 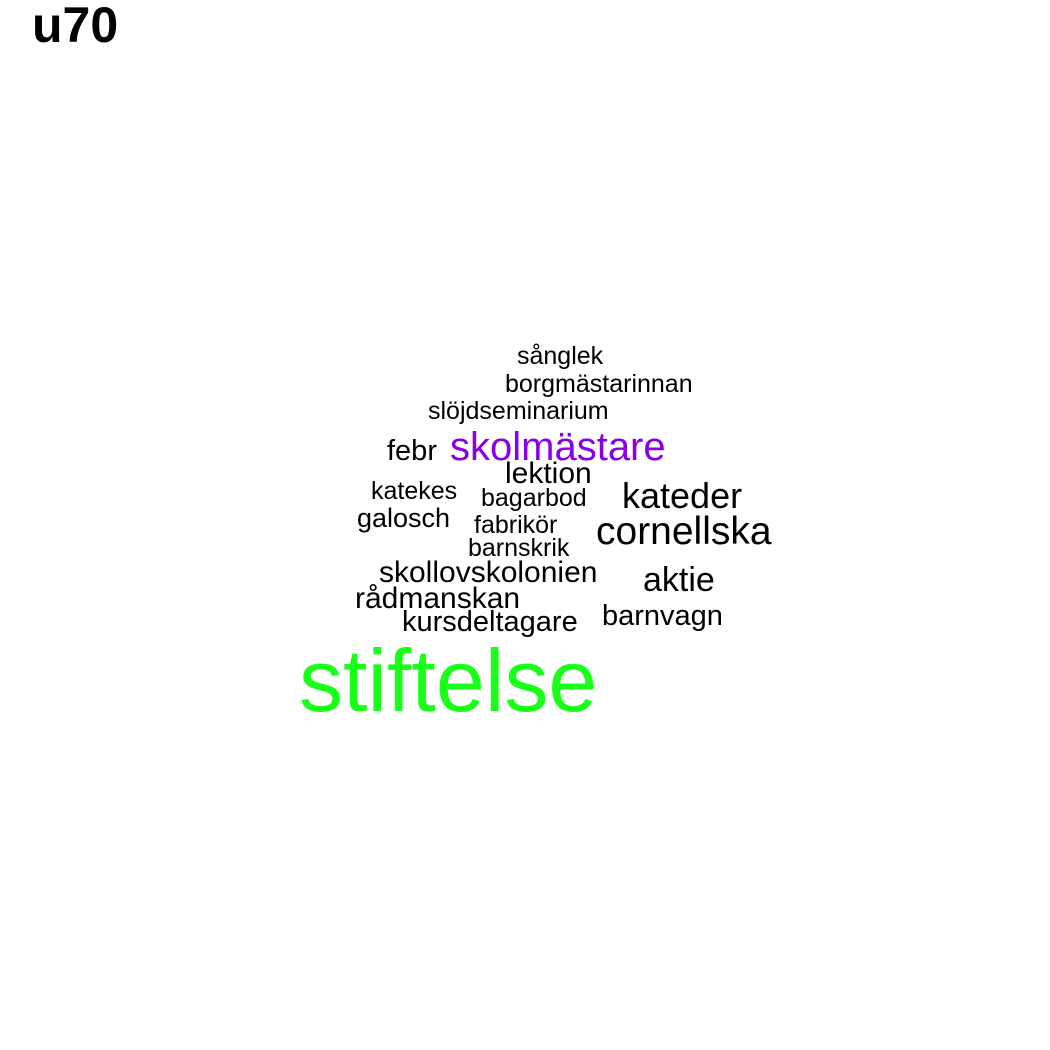 I want to click on word-cornellska: cornellska, so click(x=684, y=531).